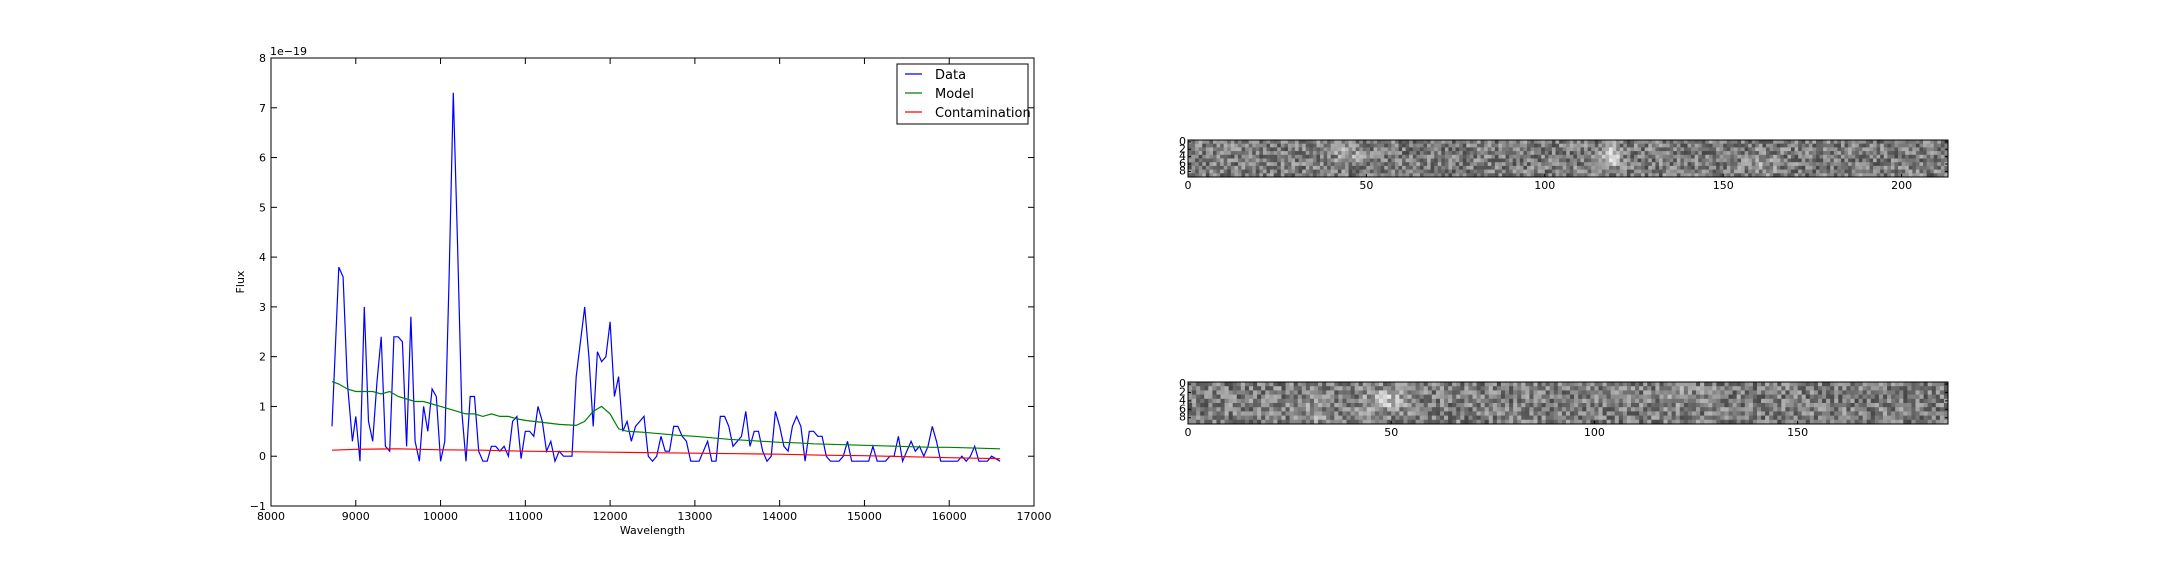 Image resolution: width=2160 pixels, height=576 pixels. I want to click on y-tick-label: 6, so click(262, 158).